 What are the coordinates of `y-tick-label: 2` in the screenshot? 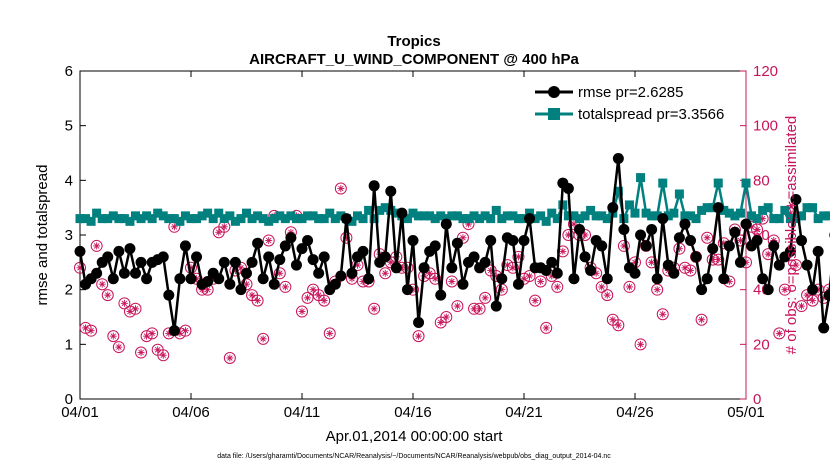 It's located at (69, 290).